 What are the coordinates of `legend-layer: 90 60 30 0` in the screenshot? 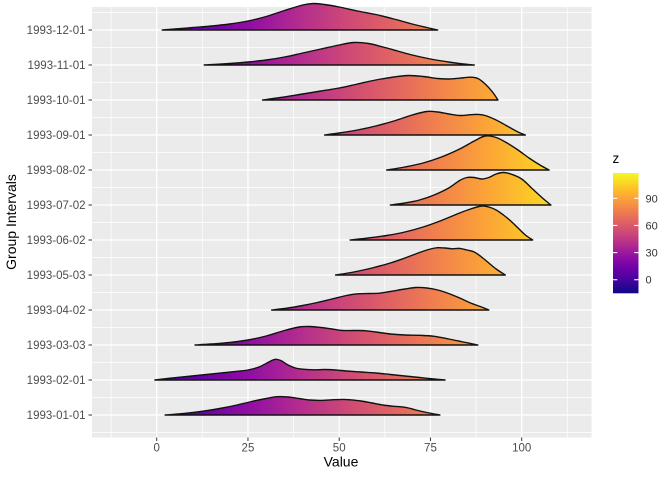 It's located at (635, 233).